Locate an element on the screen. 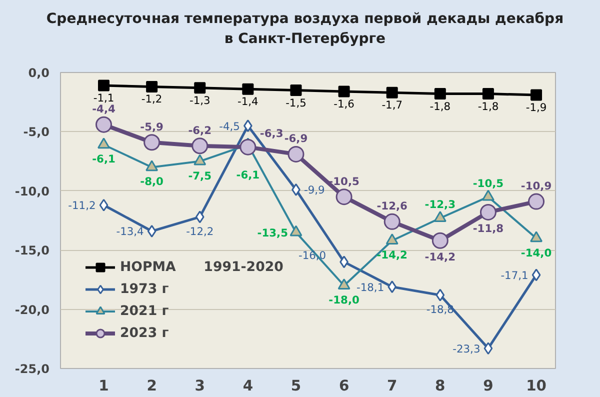  data-label: -13,5 is located at coordinates (272, 233).